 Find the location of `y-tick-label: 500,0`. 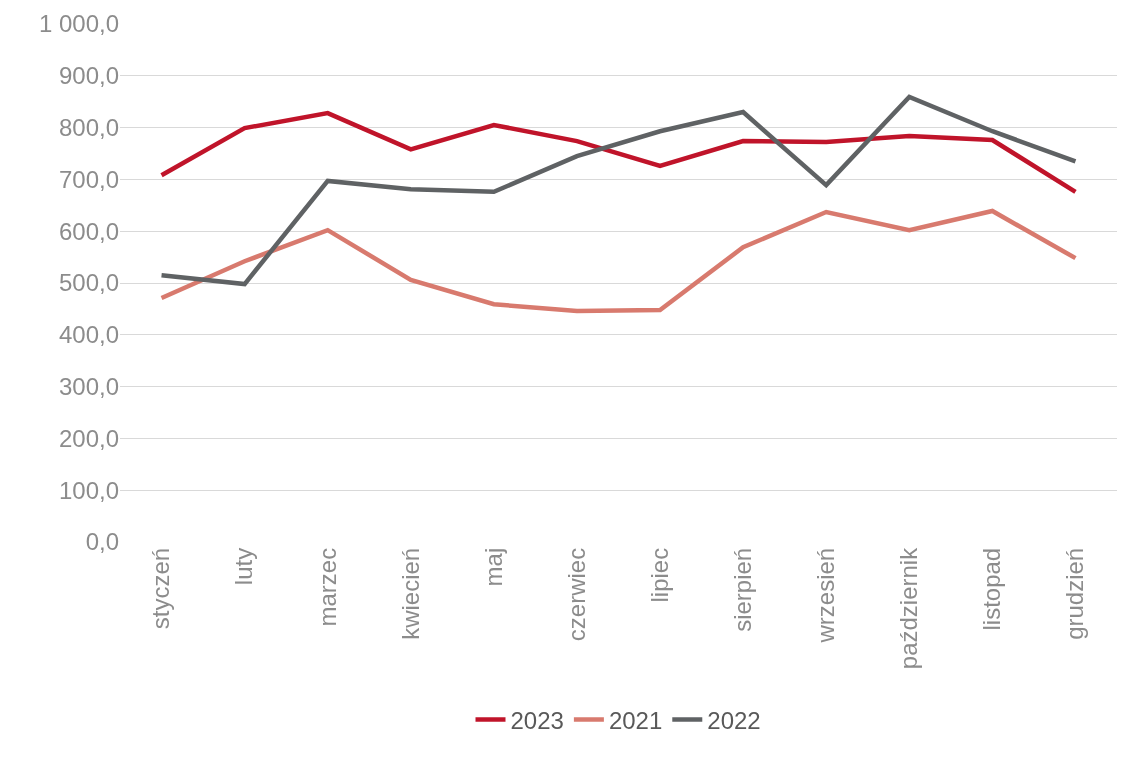

y-tick-label: 500,0 is located at coordinates (88, 283).